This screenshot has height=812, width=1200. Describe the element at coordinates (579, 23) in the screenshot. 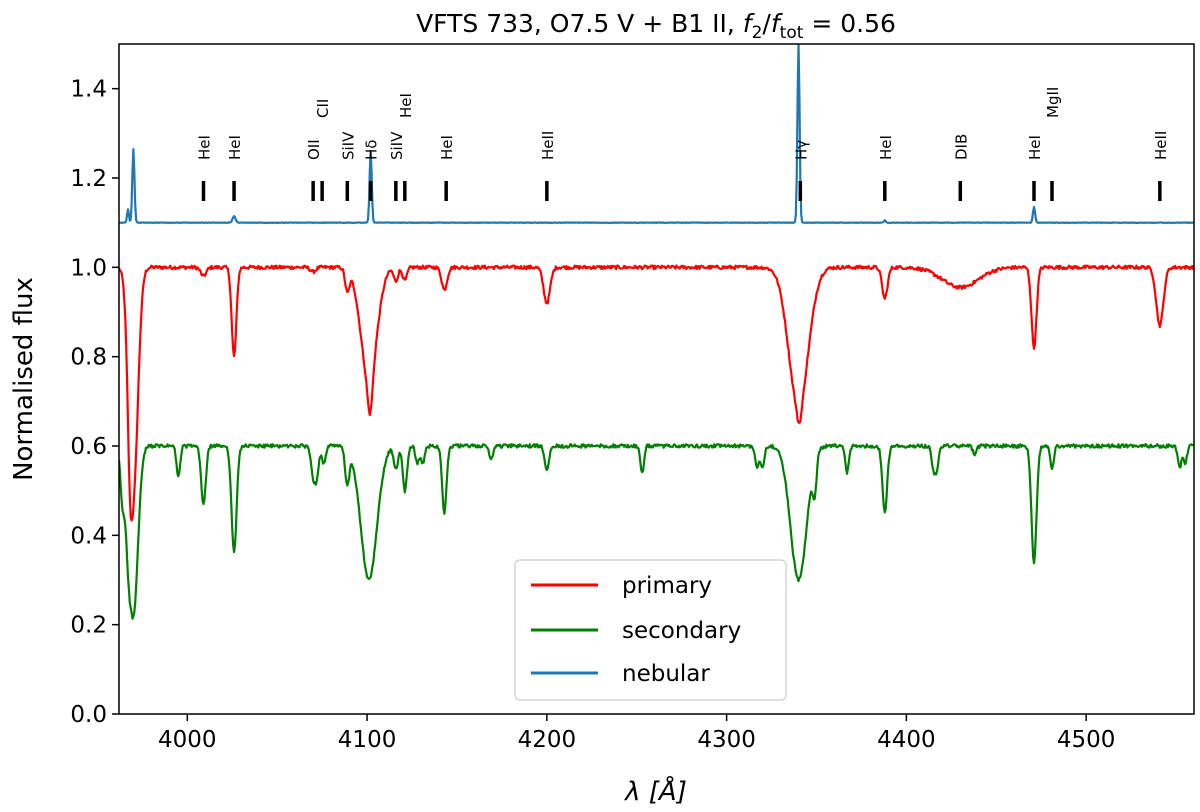

I see `chart-title-main: VFTS 733, O7.5 V + B1 II,` at that location.